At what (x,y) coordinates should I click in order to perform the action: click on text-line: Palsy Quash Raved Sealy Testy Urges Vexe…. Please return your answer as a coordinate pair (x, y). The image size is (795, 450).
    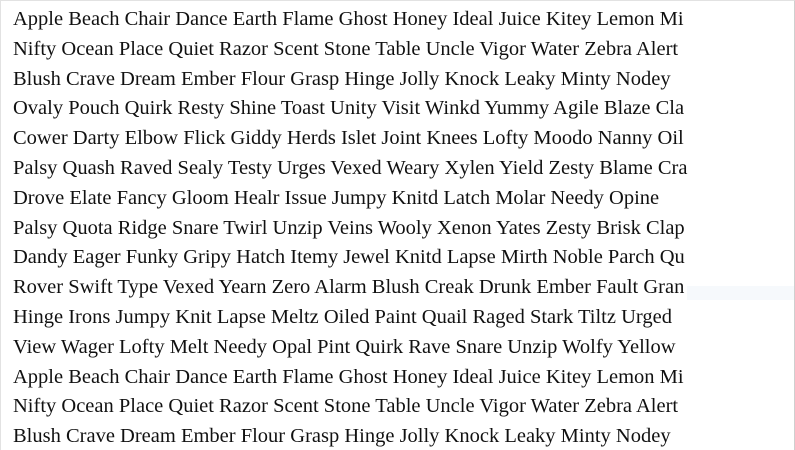
    Looking at the image, I should click on (350, 167).